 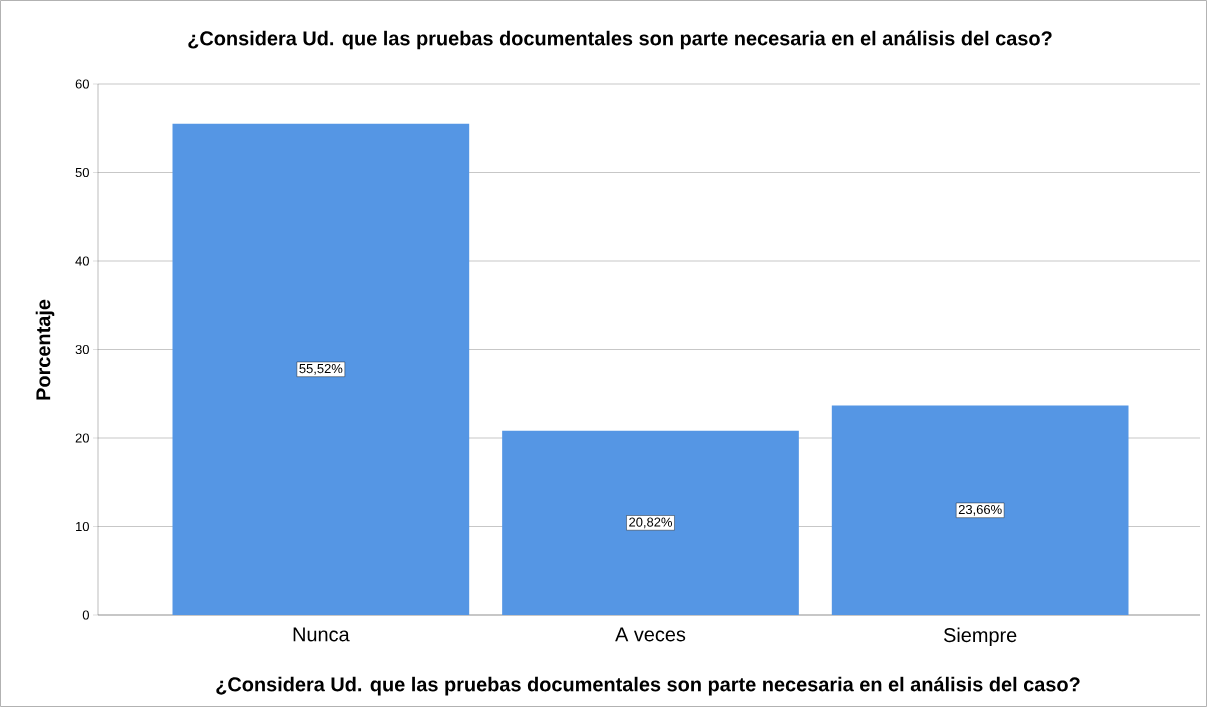 I want to click on data-label: 55,52%, so click(x=321, y=369).